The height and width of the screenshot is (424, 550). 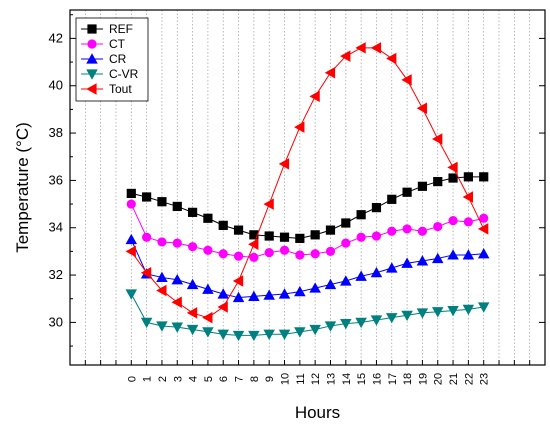 I want to click on x-tick-label: 17, so click(x=393, y=379).